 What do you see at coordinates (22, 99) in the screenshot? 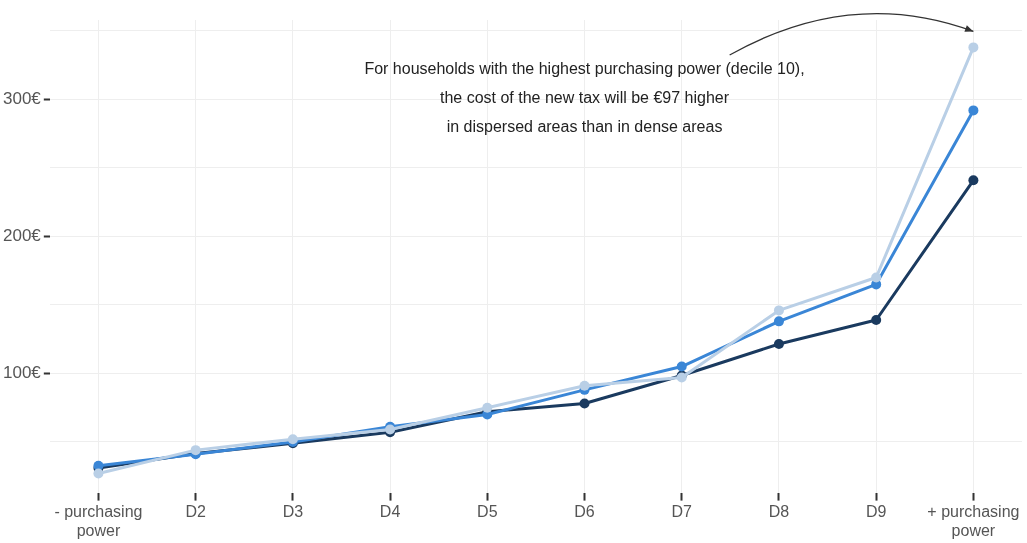
I see `y-tick-label: 300€` at bounding box center [22, 99].